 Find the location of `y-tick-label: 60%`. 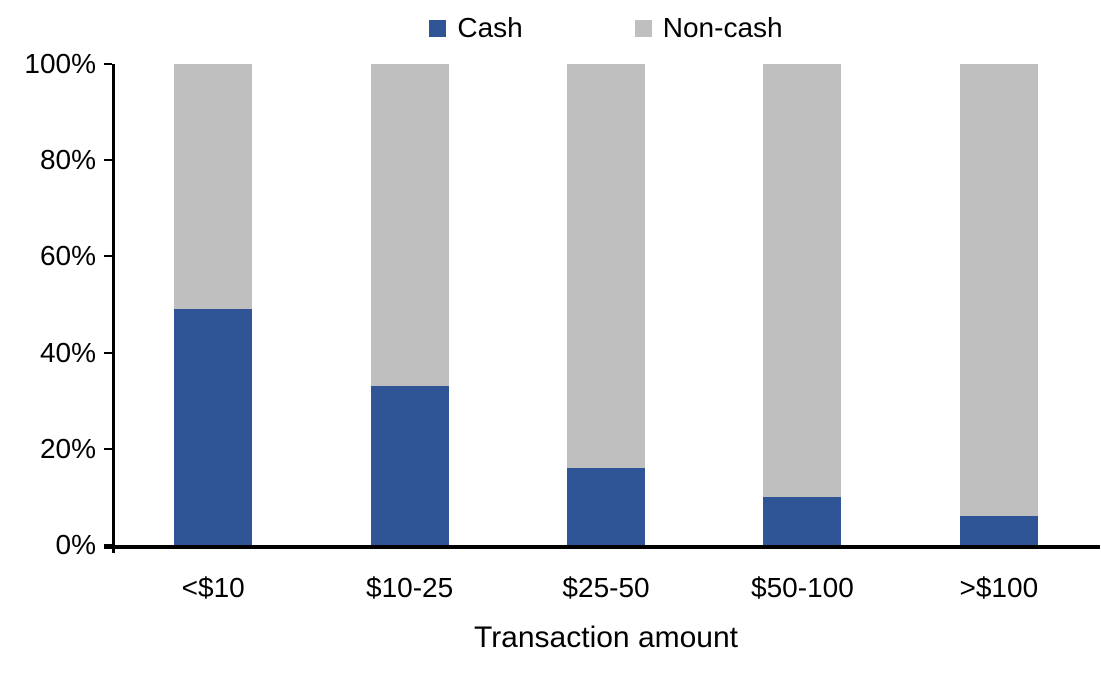

y-tick-label: 60% is located at coordinates (67, 256).